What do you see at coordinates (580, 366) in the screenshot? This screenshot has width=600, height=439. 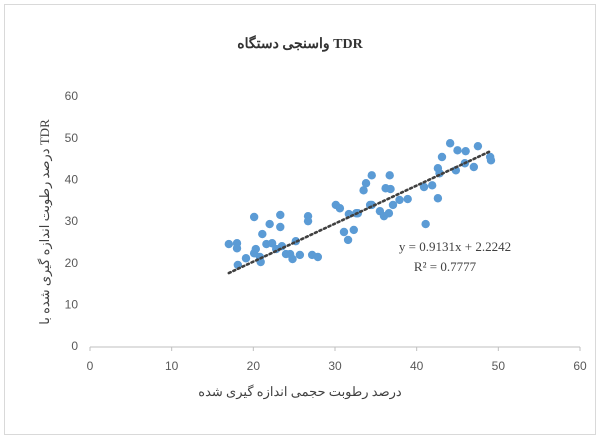 I see `x-tick-label: 60` at bounding box center [580, 366].